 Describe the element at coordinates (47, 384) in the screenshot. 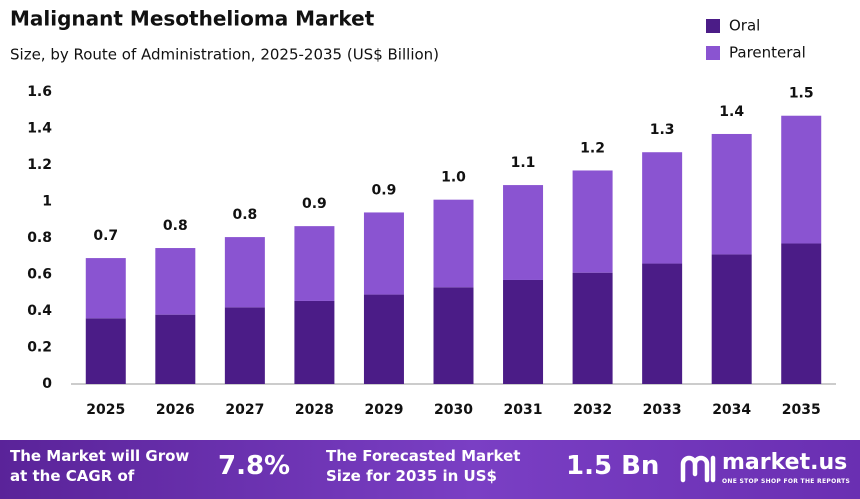

I see `y-tick-label: 0` at that location.